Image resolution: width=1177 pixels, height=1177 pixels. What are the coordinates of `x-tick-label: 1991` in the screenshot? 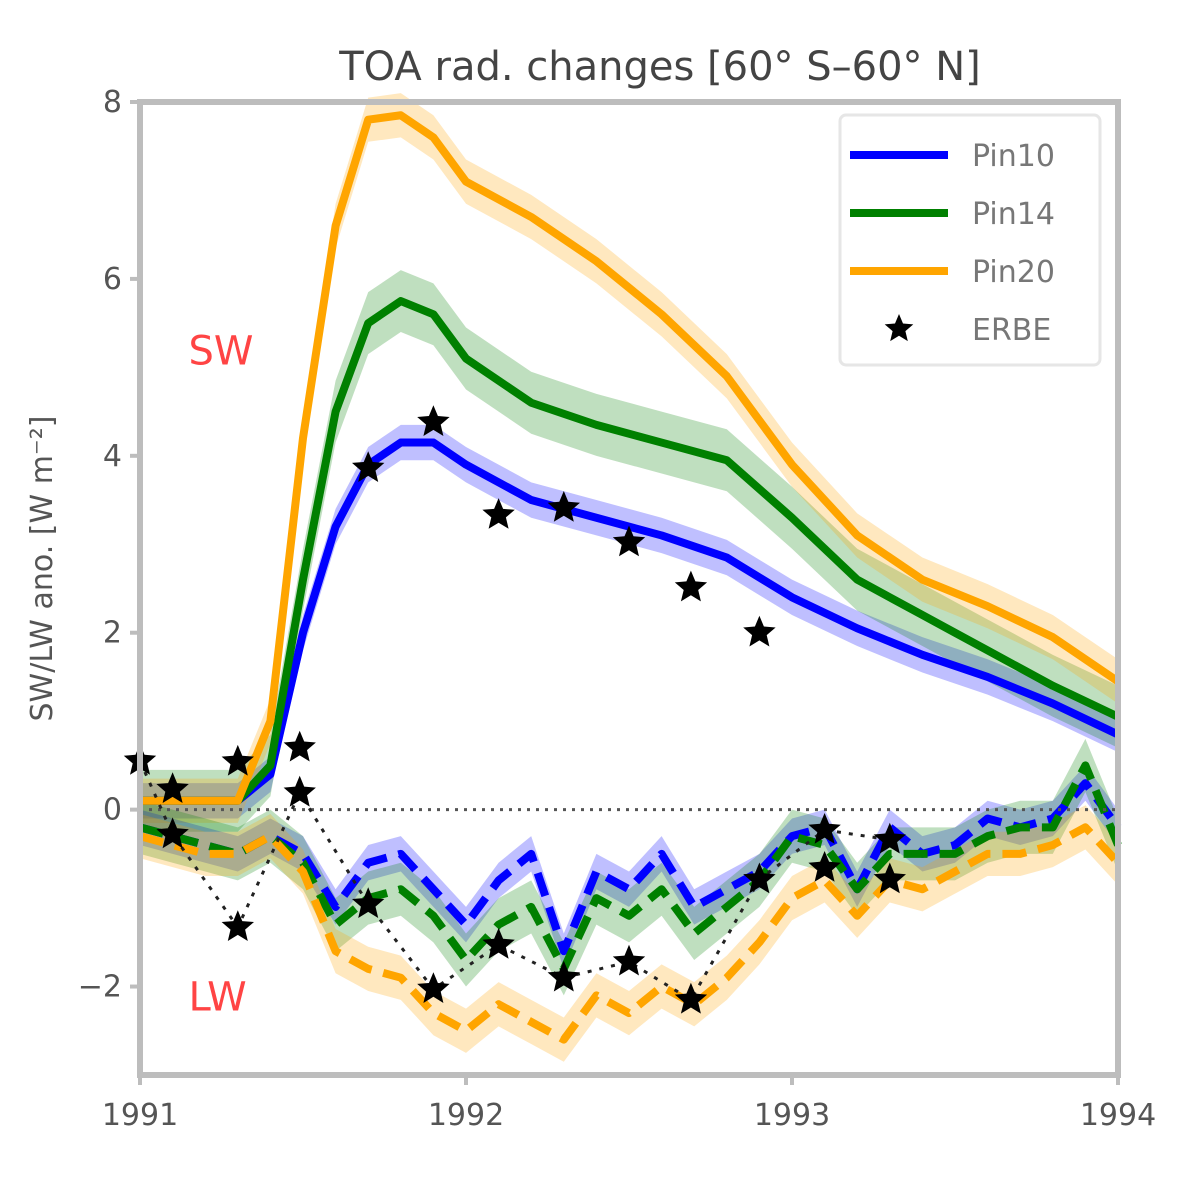 It's located at (140, 1115).